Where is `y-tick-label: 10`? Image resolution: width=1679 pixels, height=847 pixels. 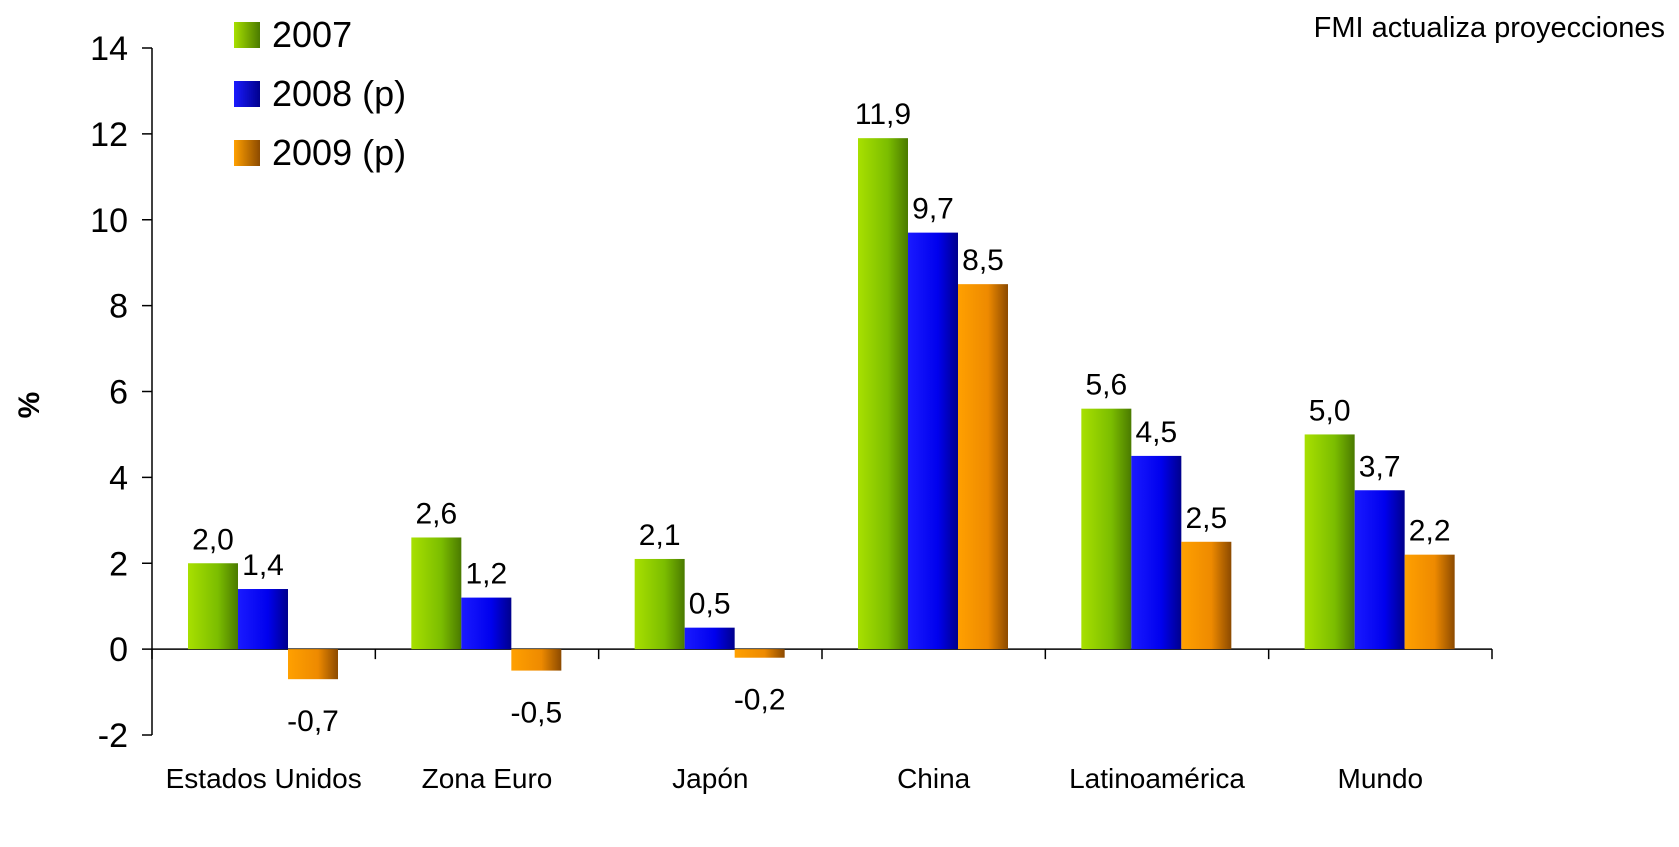
y-tick-label: 10 is located at coordinates (109, 221).